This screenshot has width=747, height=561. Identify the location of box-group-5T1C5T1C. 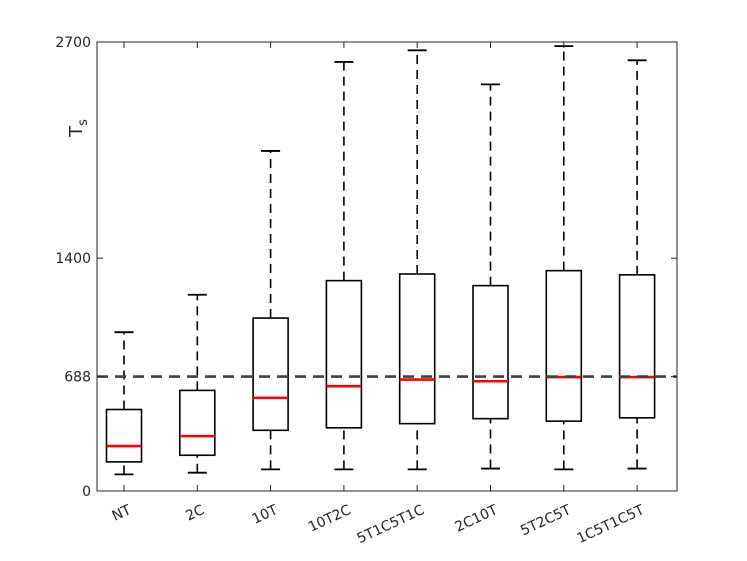
(417, 260).